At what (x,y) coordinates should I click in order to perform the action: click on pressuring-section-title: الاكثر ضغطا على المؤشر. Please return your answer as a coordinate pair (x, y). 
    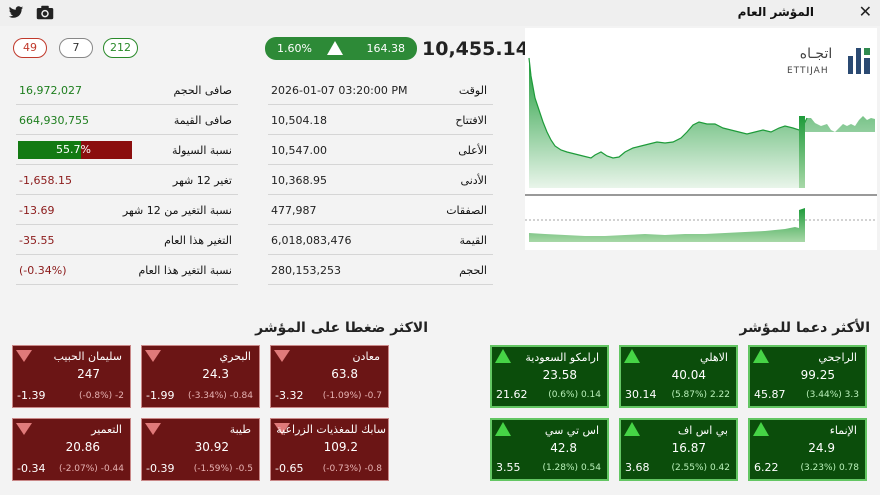
    Looking at the image, I should click on (341, 328).